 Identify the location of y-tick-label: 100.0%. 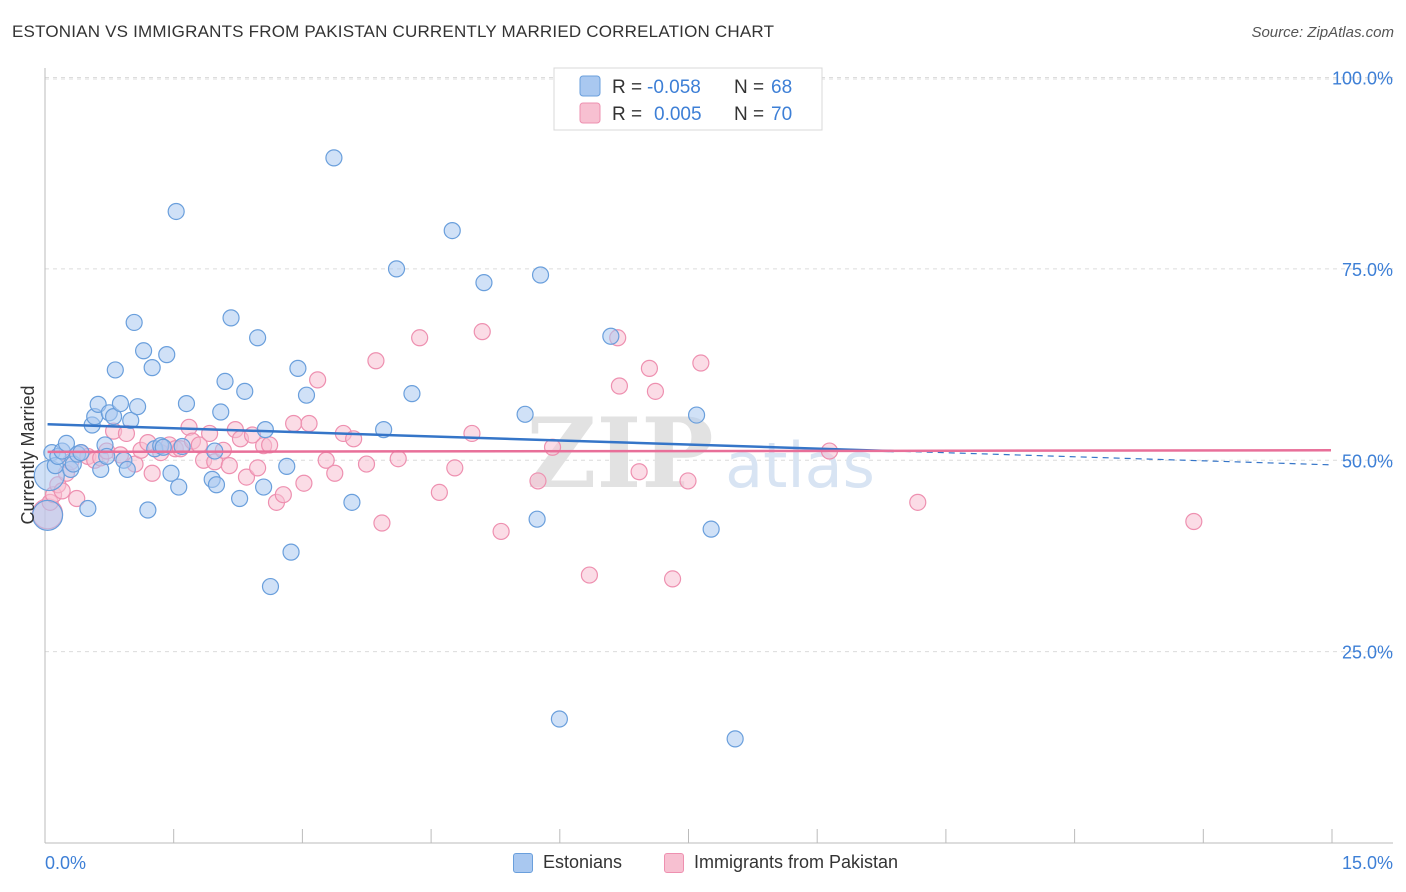
(1362, 79).